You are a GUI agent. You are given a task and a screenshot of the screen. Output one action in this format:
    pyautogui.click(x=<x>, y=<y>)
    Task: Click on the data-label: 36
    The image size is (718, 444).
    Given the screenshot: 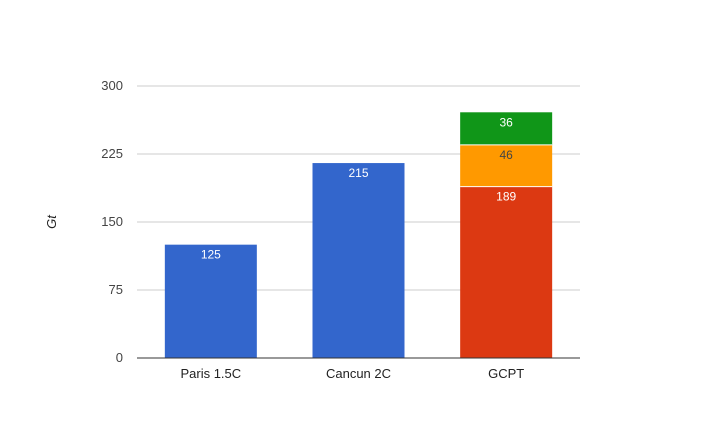 What is the action you would take?
    pyautogui.click(x=506, y=122)
    